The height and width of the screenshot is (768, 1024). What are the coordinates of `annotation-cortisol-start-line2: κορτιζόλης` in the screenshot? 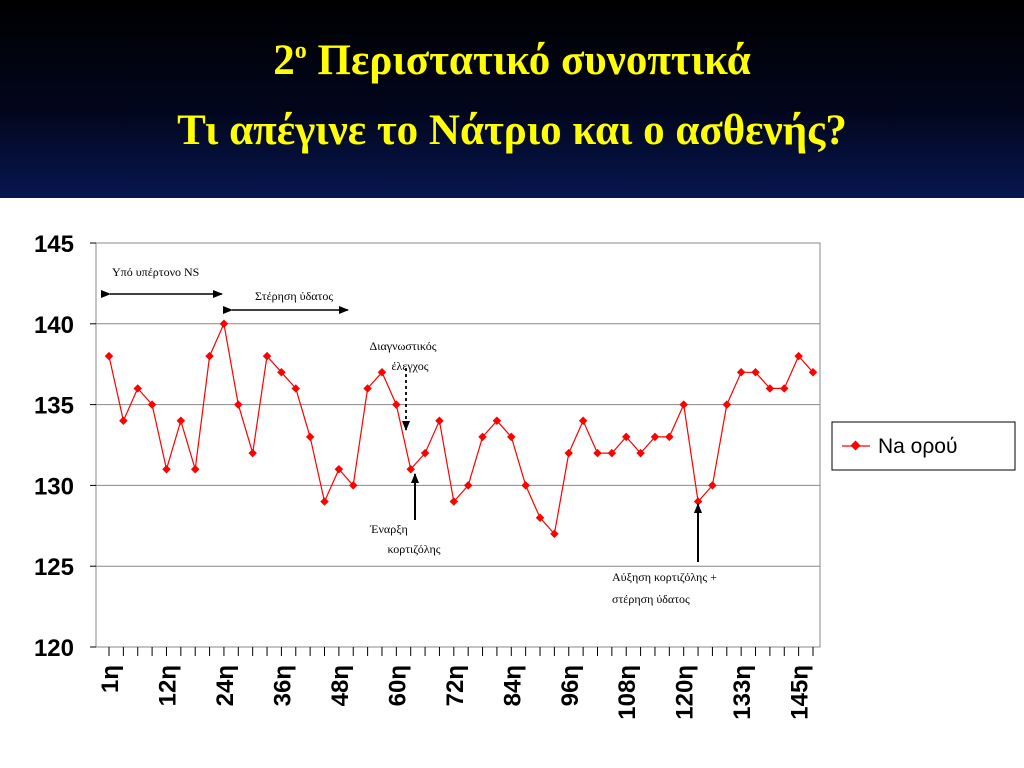 It's located at (413, 549).